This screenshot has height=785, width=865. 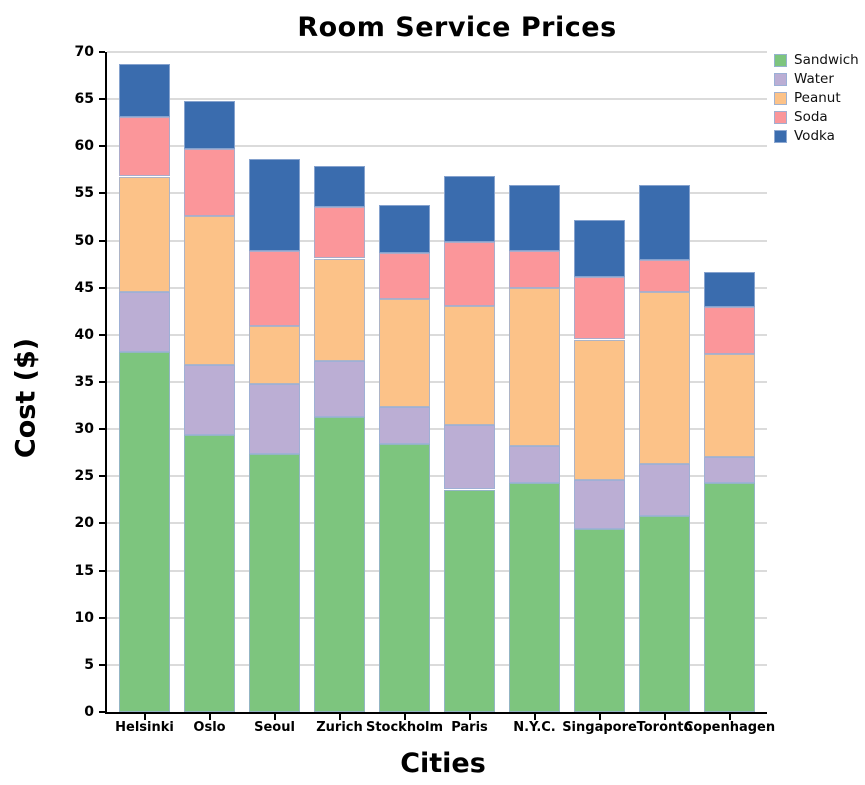 I want to click on bar-paris-soda, so click(x=469, y=273).